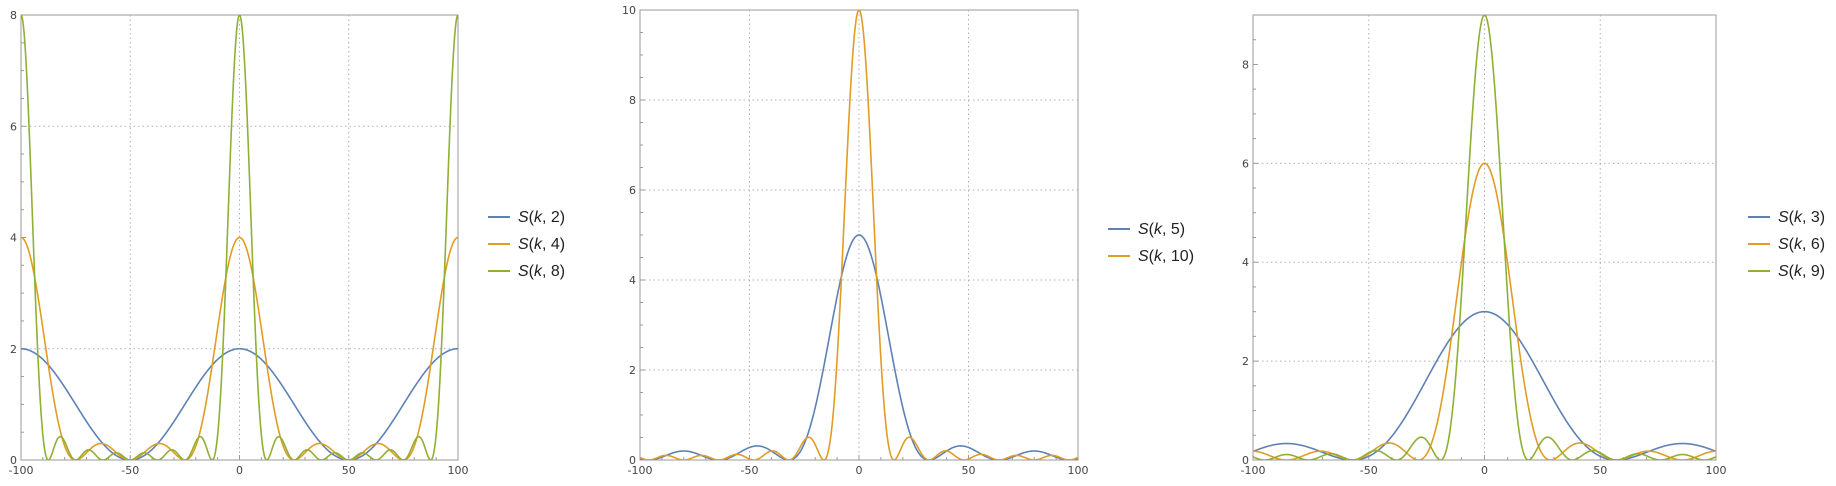 This screenshot has width=1836, height=486. What do you see at coordinates (1801, 217) in the screenshot?
I see `legend-label: S(k, 3)` at bounding box center [1801, 217].